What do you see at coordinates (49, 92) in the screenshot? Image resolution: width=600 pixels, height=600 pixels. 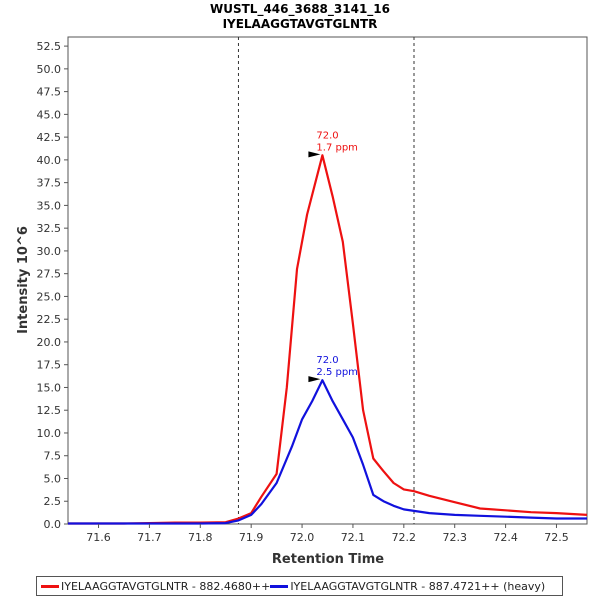 I see `y-tick-label: 47.5` at bounding box center [49, 92].